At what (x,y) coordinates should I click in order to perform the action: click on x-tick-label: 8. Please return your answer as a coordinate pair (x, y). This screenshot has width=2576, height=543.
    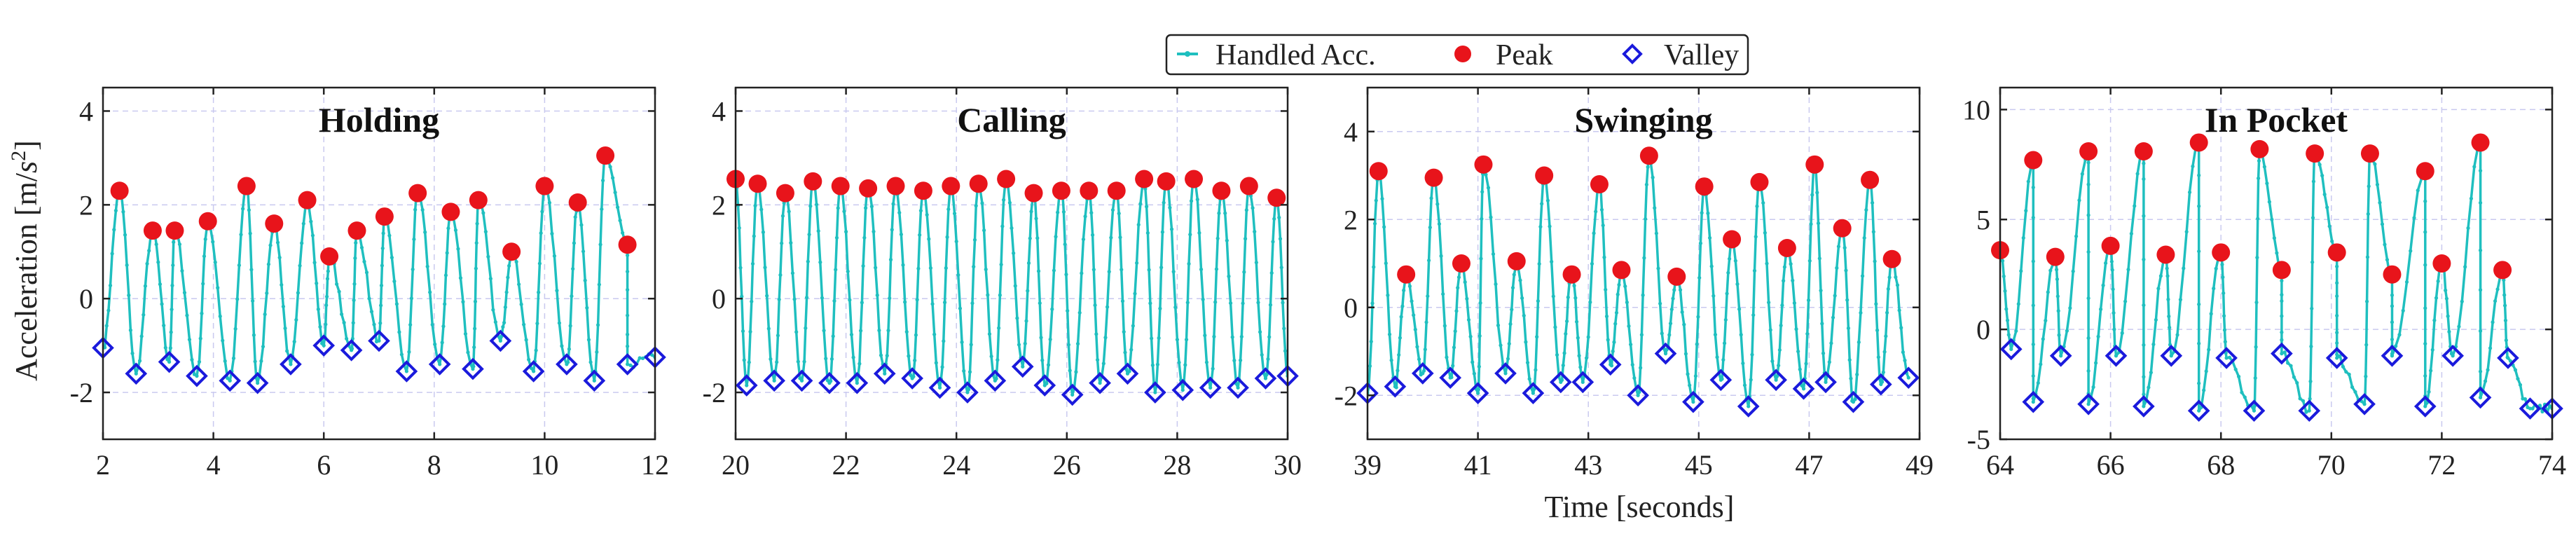
    Looking at the image, I should click on (434, 465).